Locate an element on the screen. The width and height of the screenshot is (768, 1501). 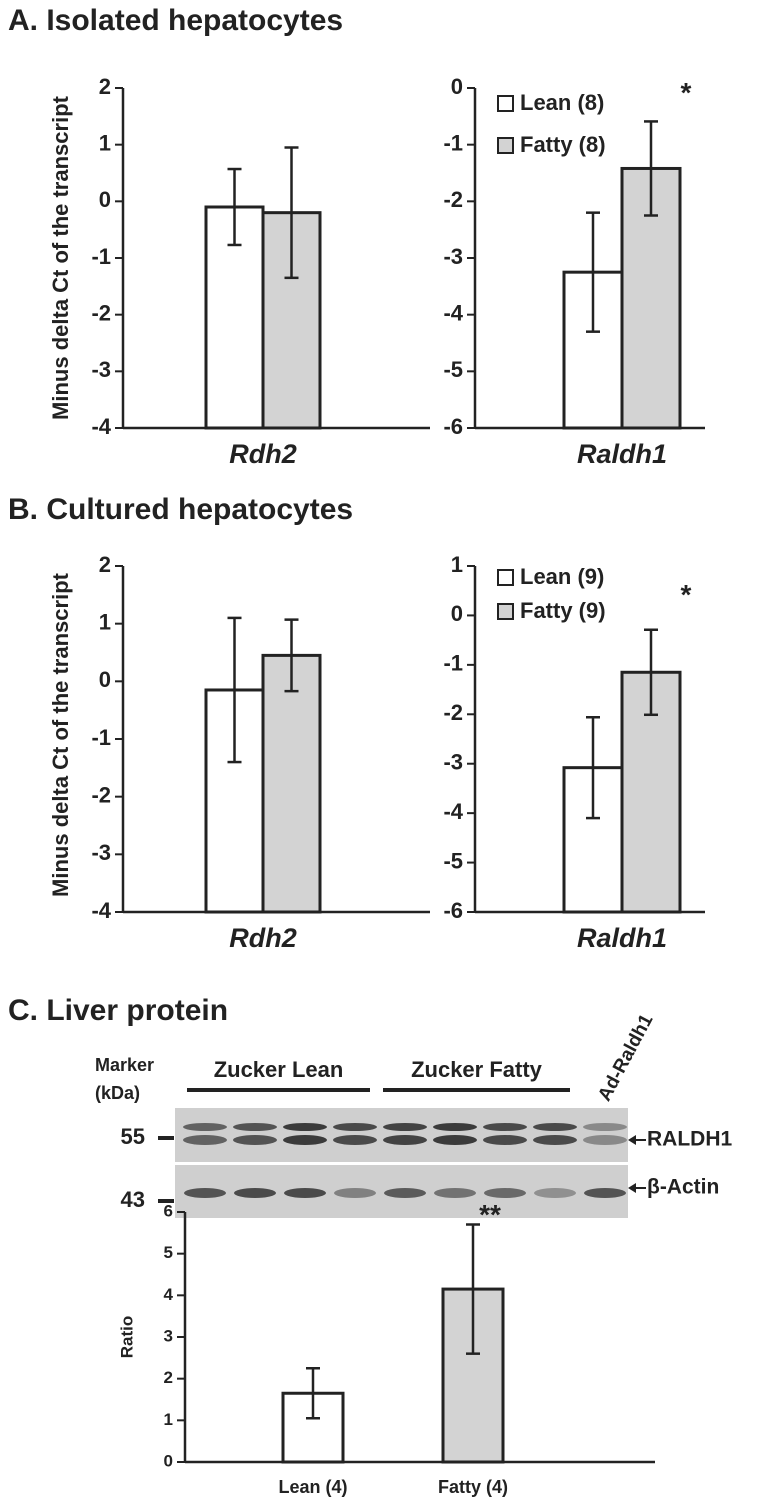
marker-size: 43 is located at coordinates (133, 1199).